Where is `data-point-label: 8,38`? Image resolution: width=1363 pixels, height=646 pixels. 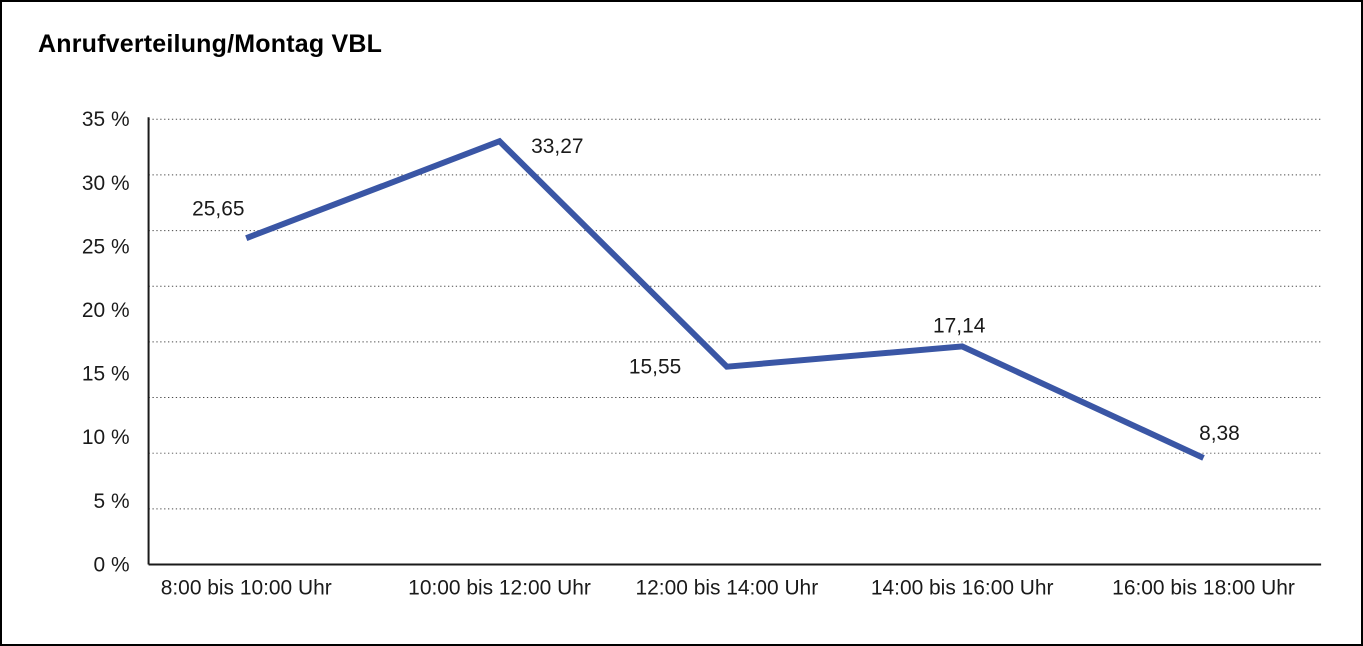 data-point-label: 8,38 is located at coordinates (1219, 433).